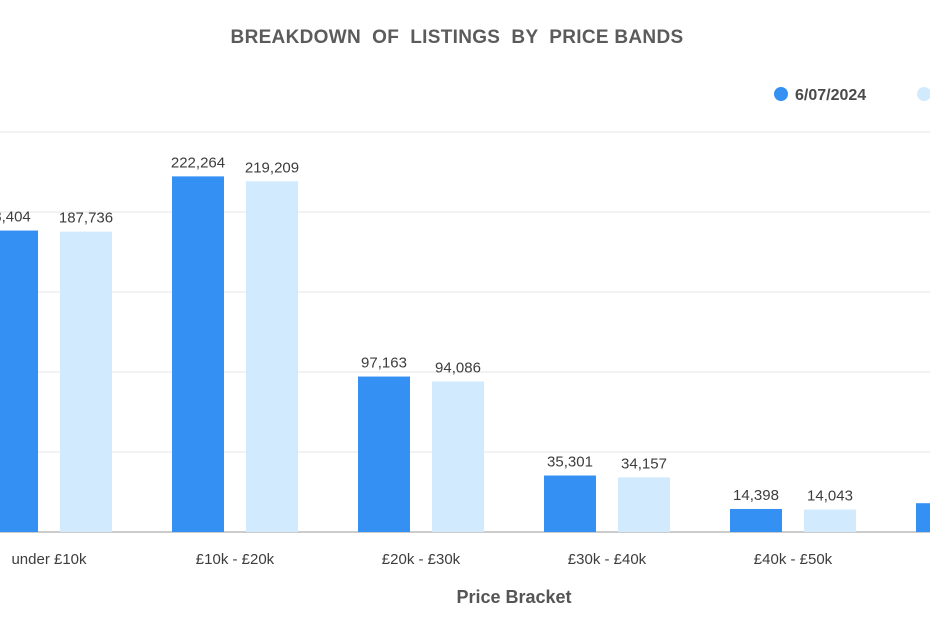  What do you see at coordinates (49, 559) in the screenshot?
I see `x-tick-label: under £10k` at bounding box center [49, 559].